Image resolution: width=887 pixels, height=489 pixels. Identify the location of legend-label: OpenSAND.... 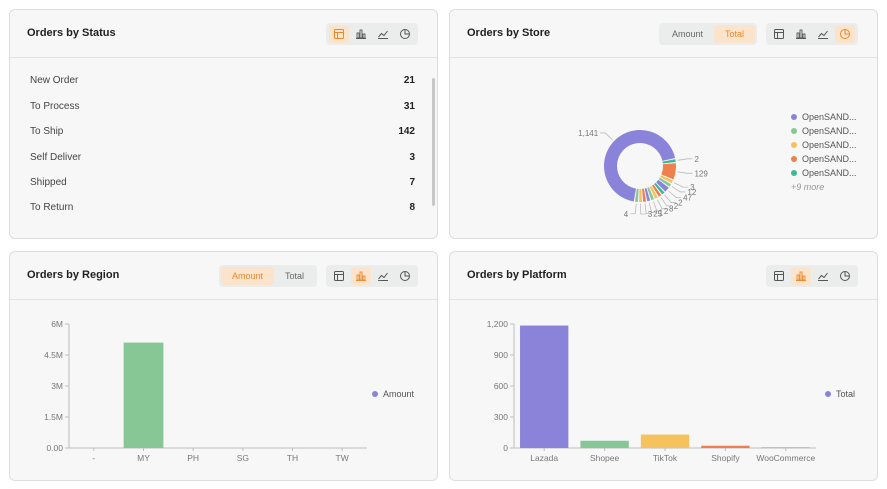
(829, 173).